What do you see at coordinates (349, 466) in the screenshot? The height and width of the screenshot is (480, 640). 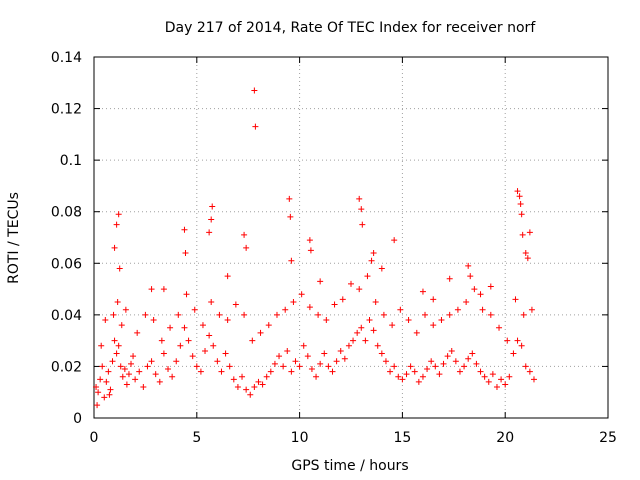 I see `x-axis-label: GPS time / hours` at bounding box center [349, 466].